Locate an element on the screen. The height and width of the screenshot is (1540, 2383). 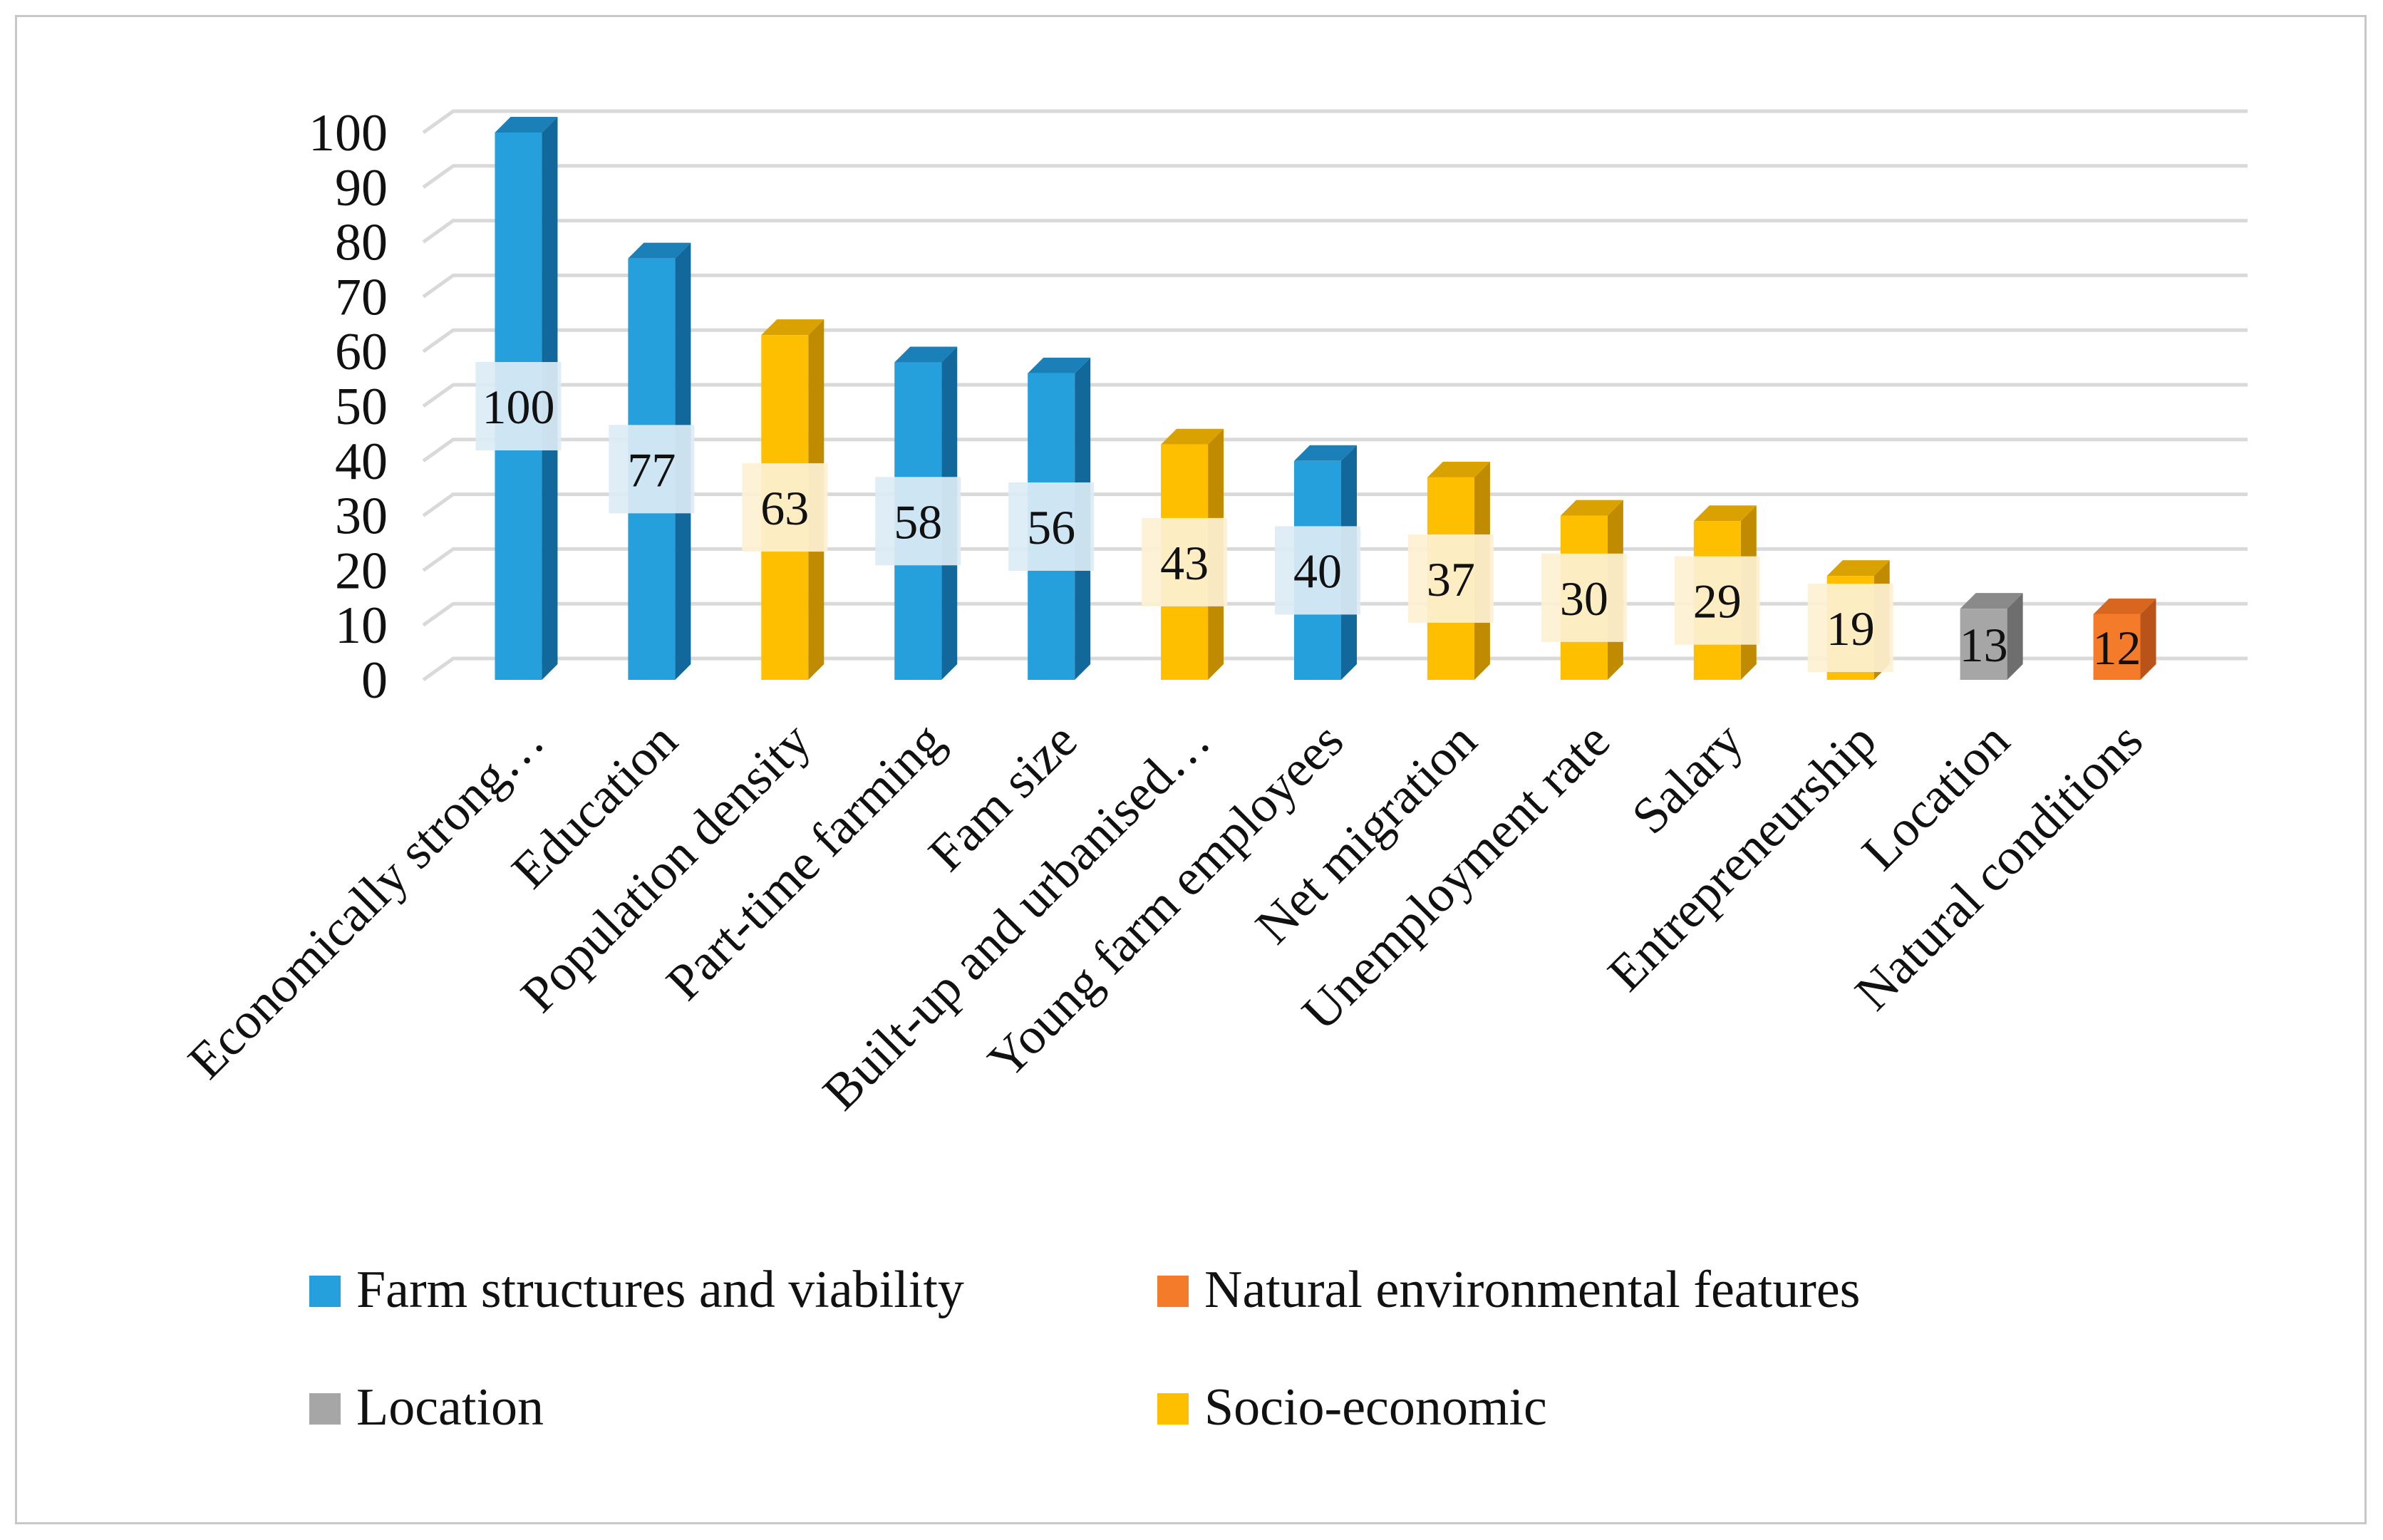
data-label: 37 is located at coordinates (1451, 579).